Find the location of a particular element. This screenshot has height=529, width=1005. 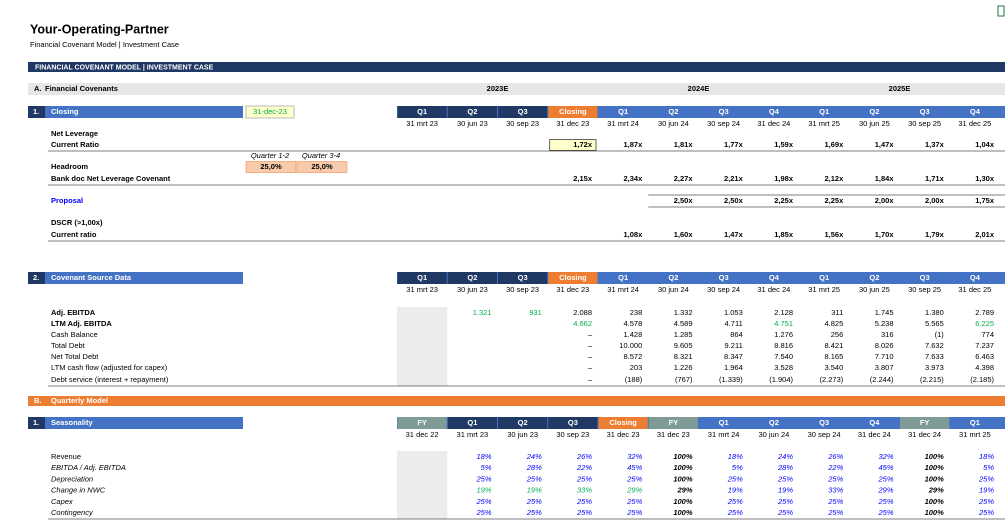

column-date: 31 dec 23 is located at coordinates (623, 434).